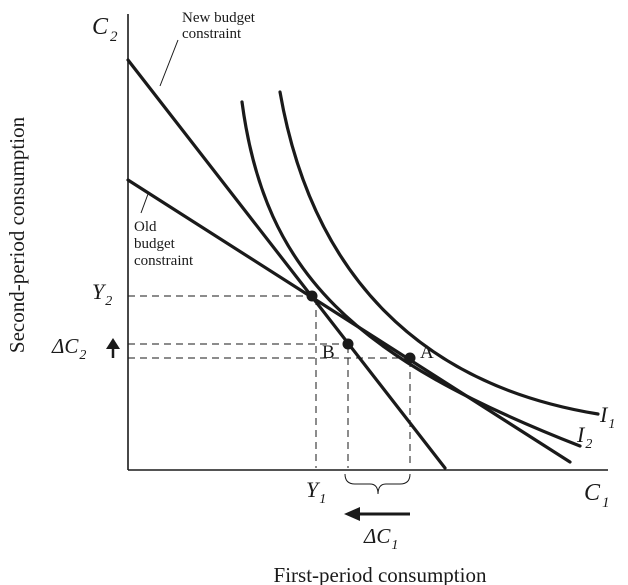 The image size is (628, 585). Describe the element at coordinates (68, 348) in the screenshot. I see `delta-c2-label: ΔC2` at that location.